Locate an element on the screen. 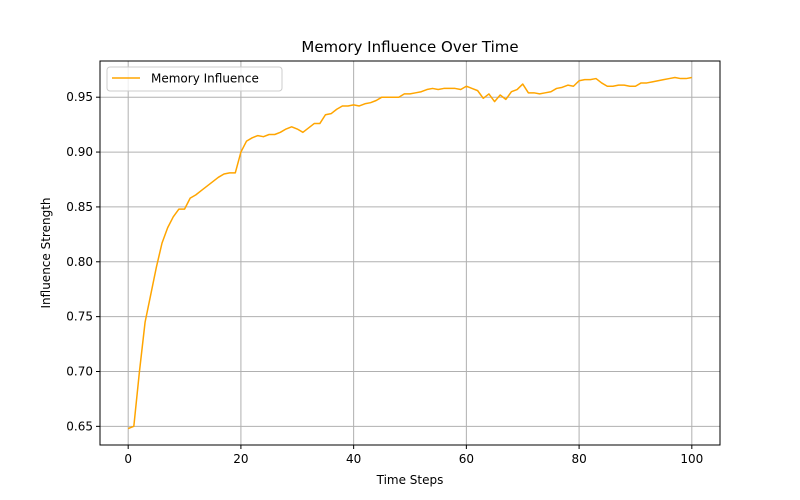  chart-title: Memory Influence Over Time is located at coordinates (409, 47).